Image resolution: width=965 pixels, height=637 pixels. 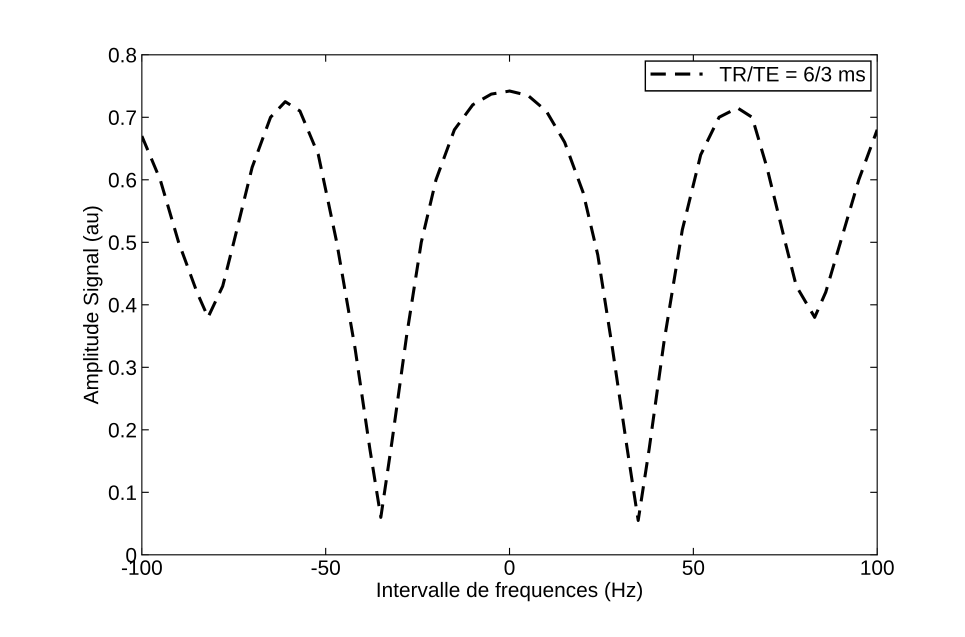 I want to click on x-tick-label: 0, so click(x=509, y=567).